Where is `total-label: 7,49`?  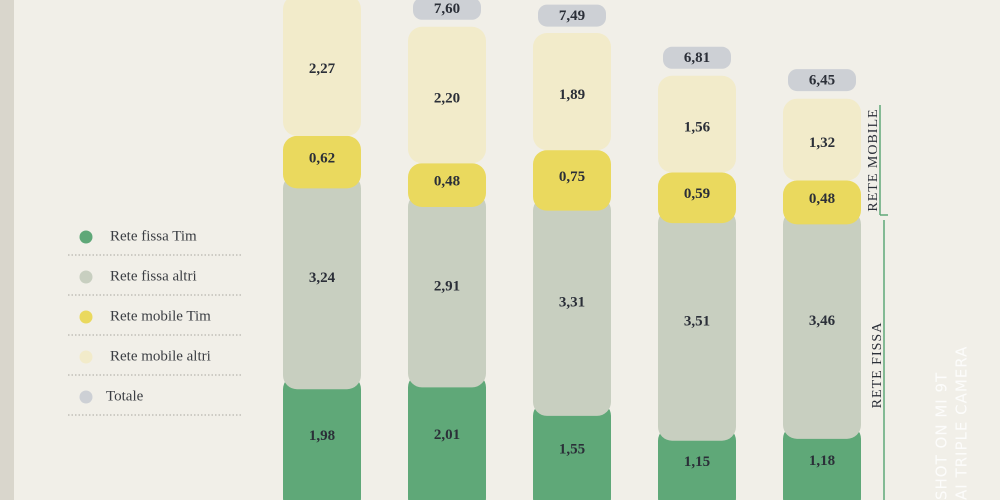
total-label: 7,49 is located at coordinates (572, 16).